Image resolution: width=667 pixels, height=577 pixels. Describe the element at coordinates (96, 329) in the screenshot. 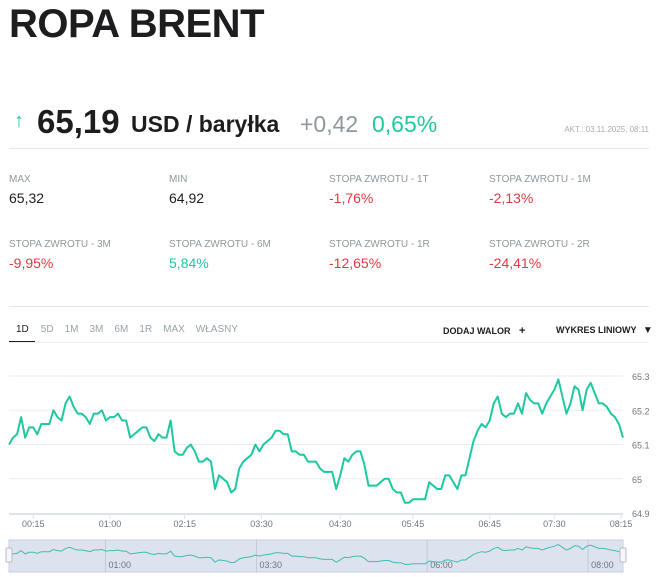

I see `tab-3m: 3M` at that location.